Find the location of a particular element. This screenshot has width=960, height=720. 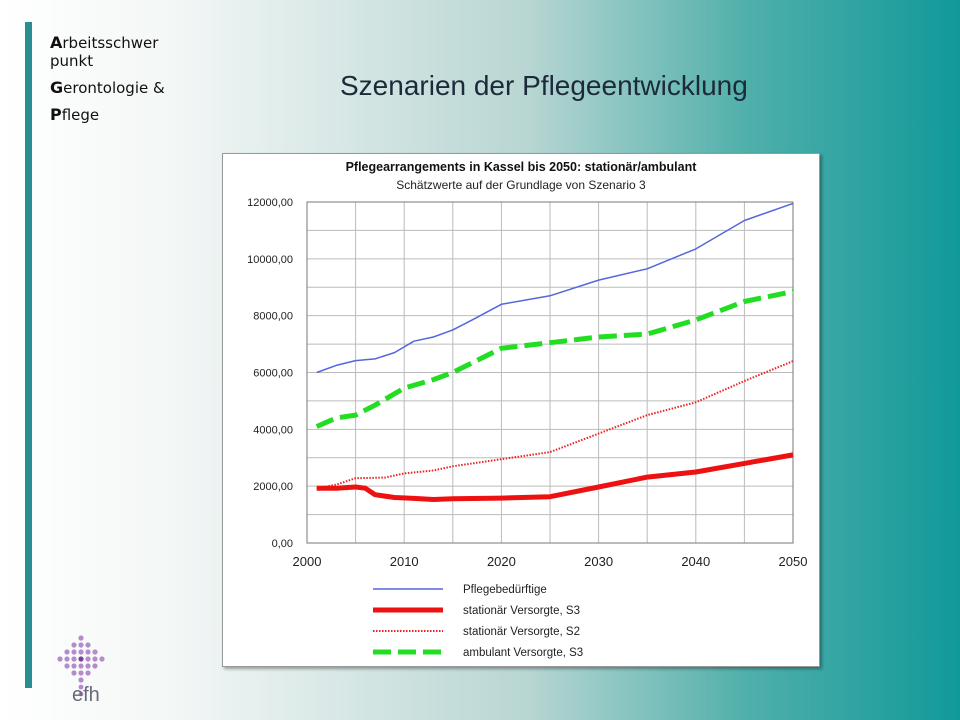

brand-line1-cap: A is located at coordinates (56, 42).